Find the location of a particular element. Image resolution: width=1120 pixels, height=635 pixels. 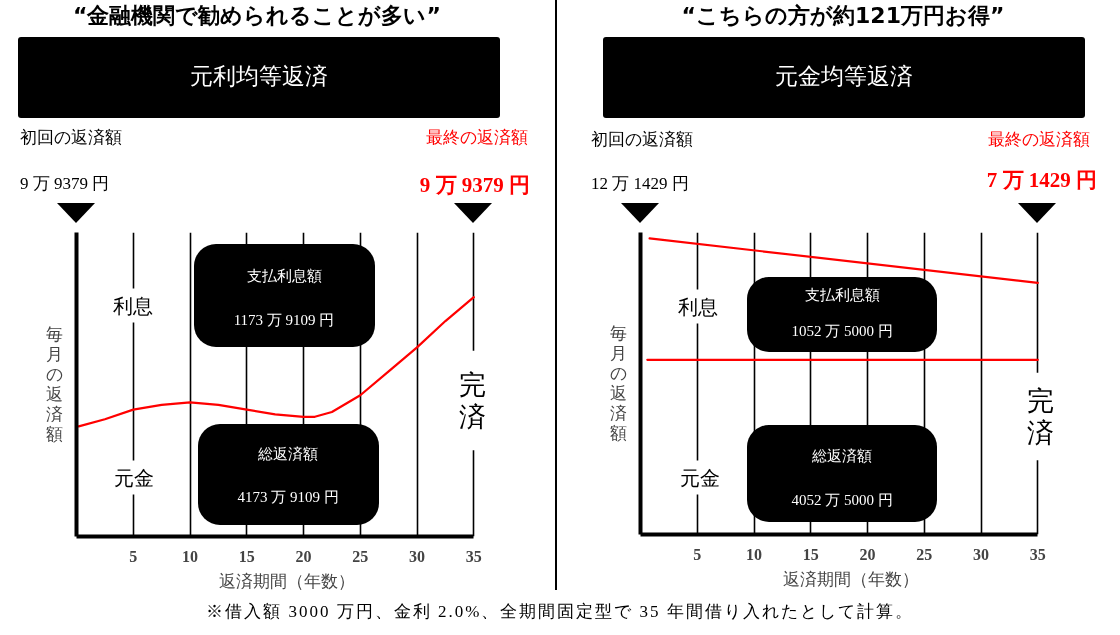

text: ※借入額 3000 万円、金利 2.0%、全期間固定型で 35 年間借り入れたとして計算。 is located at coordinates (560, 612).